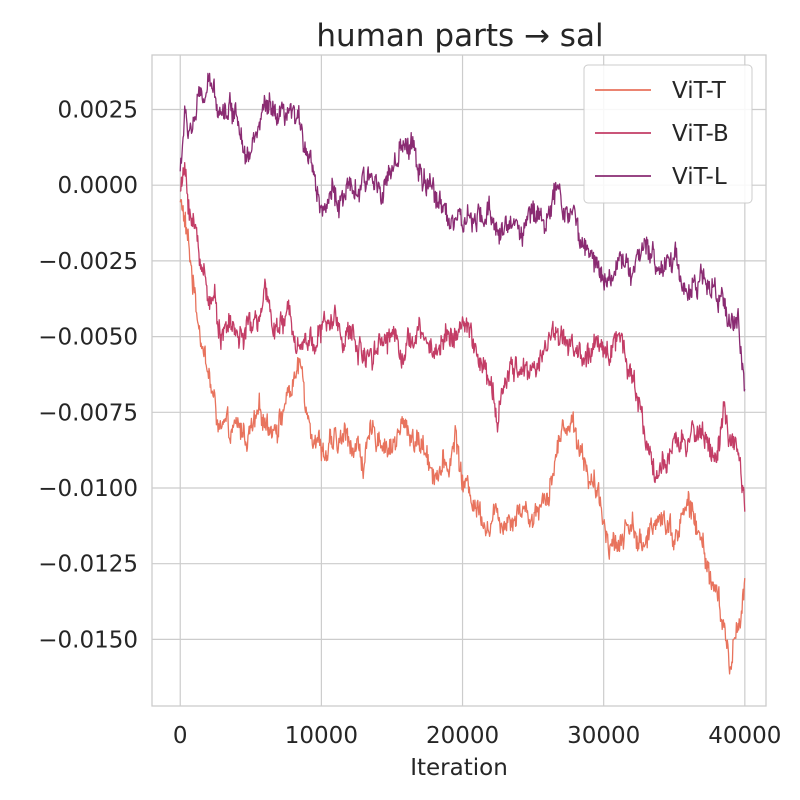 The height and width of the screenshot is (800, 800). Describe the element at coordinates (88, 262) in the screenshot. I see `y-tick-label: −0.0025` at that location.